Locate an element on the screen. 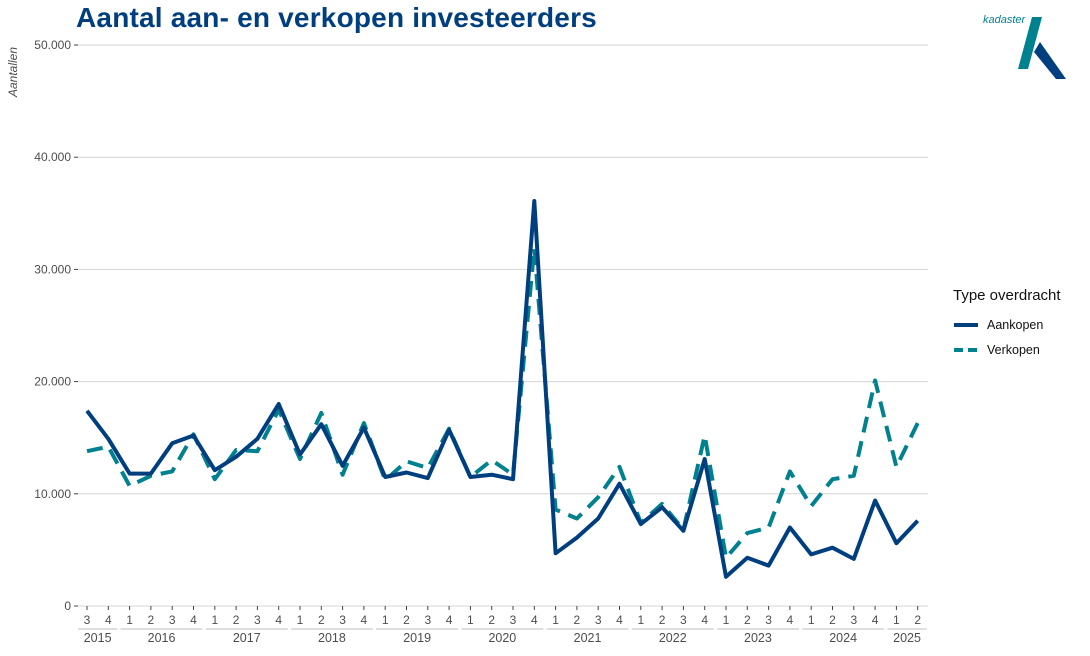  logo-text: kadaster is located at coordinates (1004, 20).